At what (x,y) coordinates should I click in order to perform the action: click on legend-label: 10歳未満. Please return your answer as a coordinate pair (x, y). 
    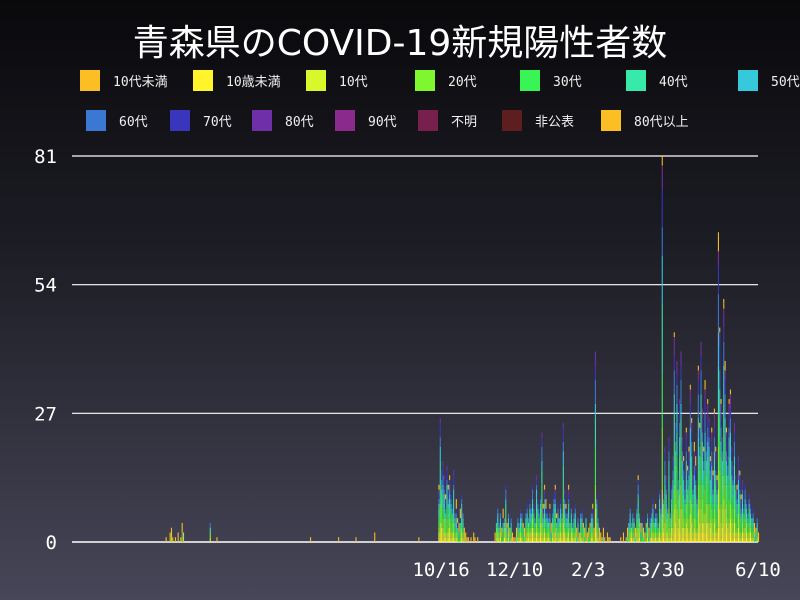
    Looking at the image, I should click on (253, 82).